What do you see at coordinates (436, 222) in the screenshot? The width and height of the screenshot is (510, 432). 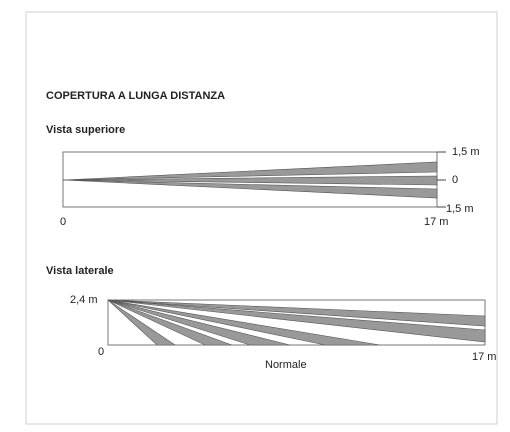 I see `x-end-label: 17 m` at bounding box center [436, 222].